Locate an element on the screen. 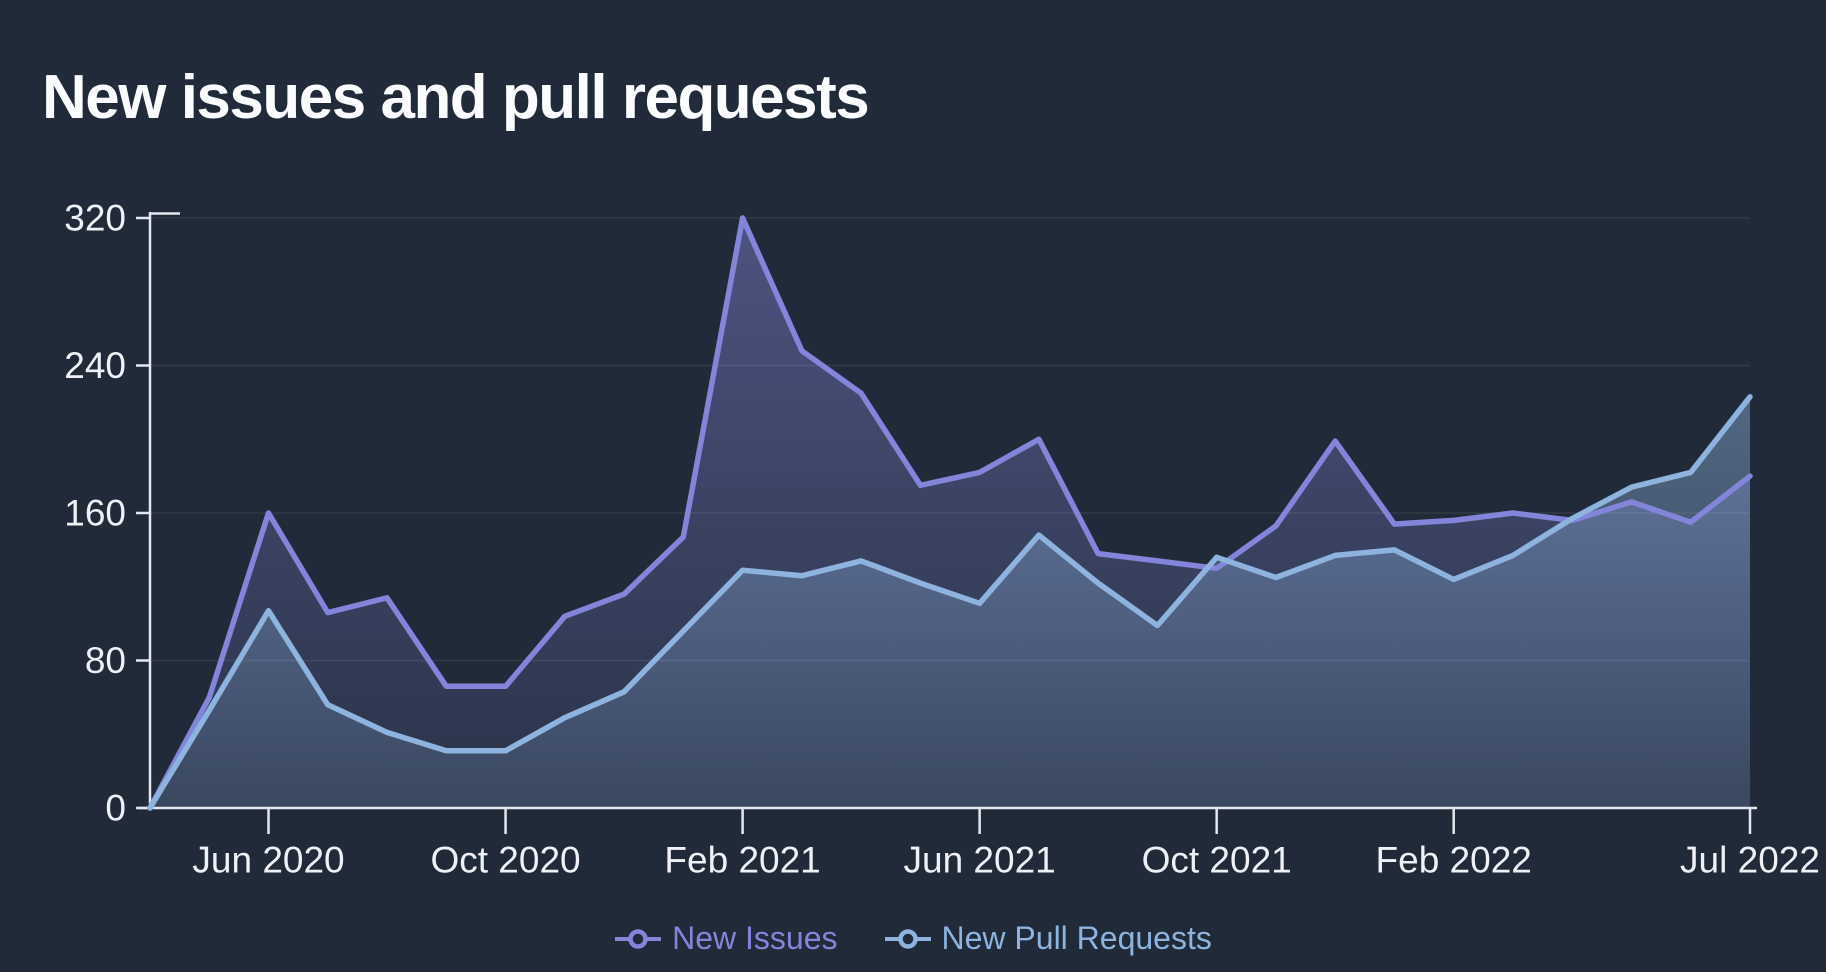 The width and height of the screenshot is (1826, 972). legend-item-new-pull-requests: New Pull Requests is located at coordinates (1048, 938).